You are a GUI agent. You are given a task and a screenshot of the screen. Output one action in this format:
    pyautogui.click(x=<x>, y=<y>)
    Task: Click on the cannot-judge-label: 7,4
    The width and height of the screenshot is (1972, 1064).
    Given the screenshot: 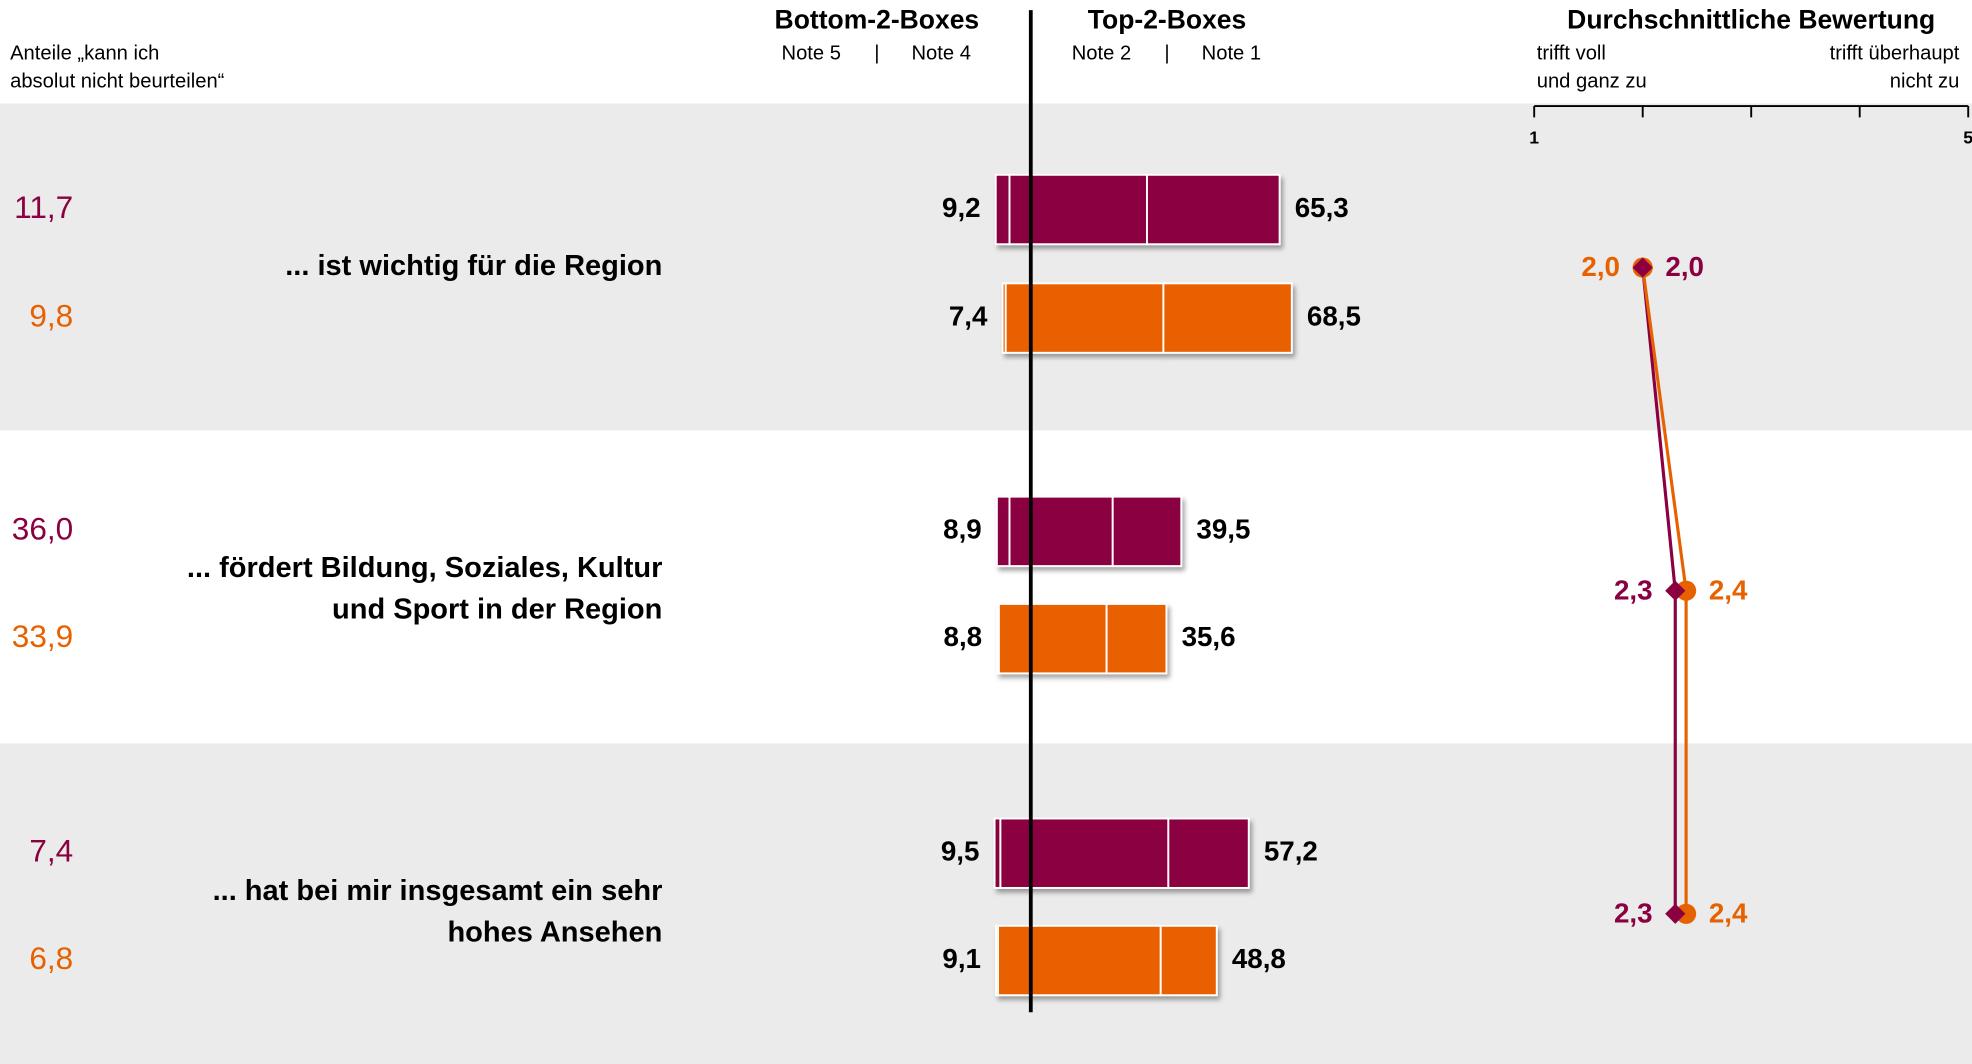 What is the action you would take?
    pyautogui.click(x=51, y=851)
    